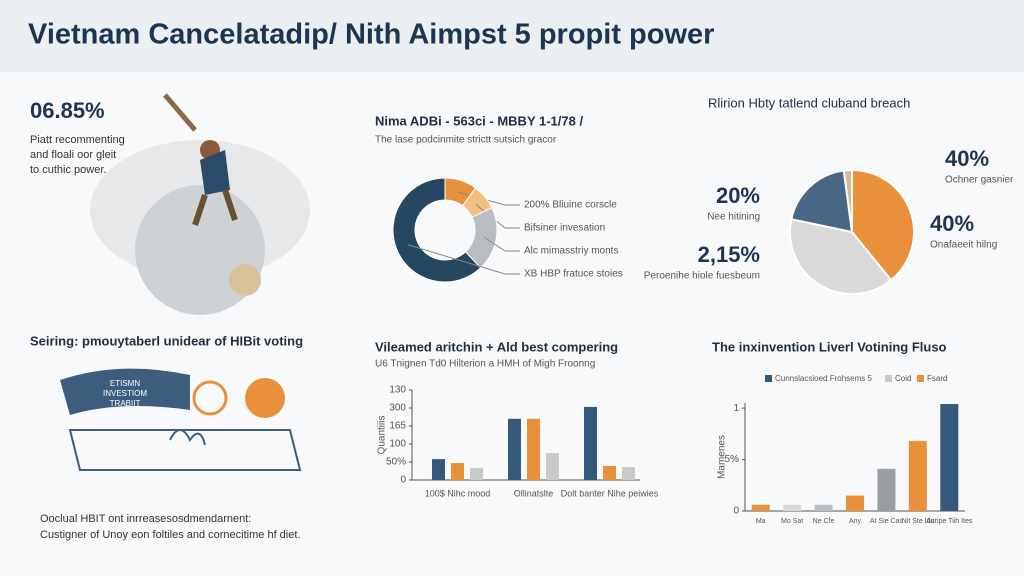 The image size is (1024, 576). I want to click on legend-label: Alc mimasstriy monts, so click(571, 251).